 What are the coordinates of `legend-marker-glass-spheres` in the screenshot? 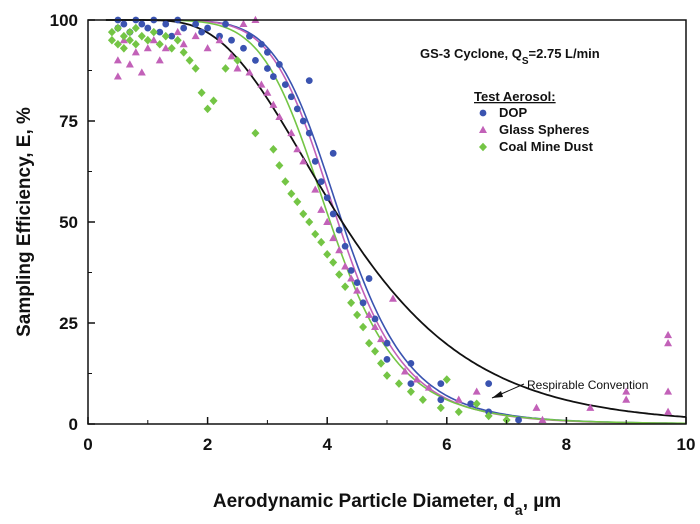 It's located at (483, 129).